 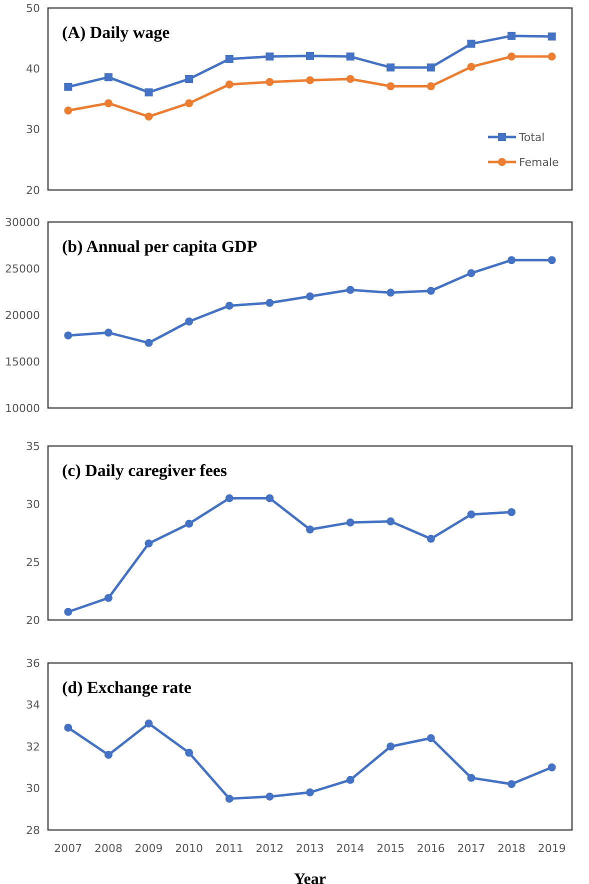 What do you see at coordinates (22, 269) in the screenshot?
I see `y-tick-label: 25000` at bounding box center [22, 269].